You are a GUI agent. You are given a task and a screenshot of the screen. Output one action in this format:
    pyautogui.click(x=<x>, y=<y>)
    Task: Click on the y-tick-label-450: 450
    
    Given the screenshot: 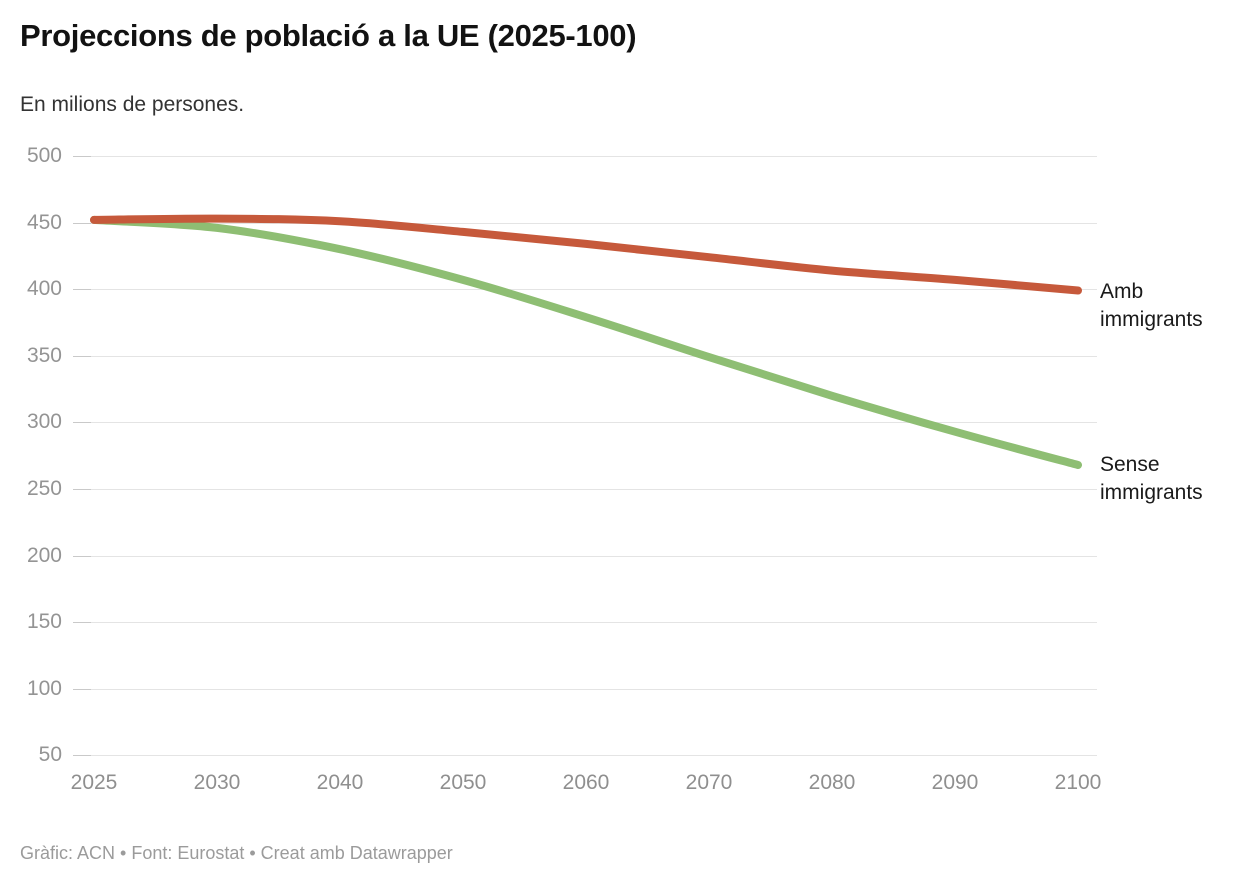 What is the action you would take?
    pyautogui.click(x=44, y=222)
    